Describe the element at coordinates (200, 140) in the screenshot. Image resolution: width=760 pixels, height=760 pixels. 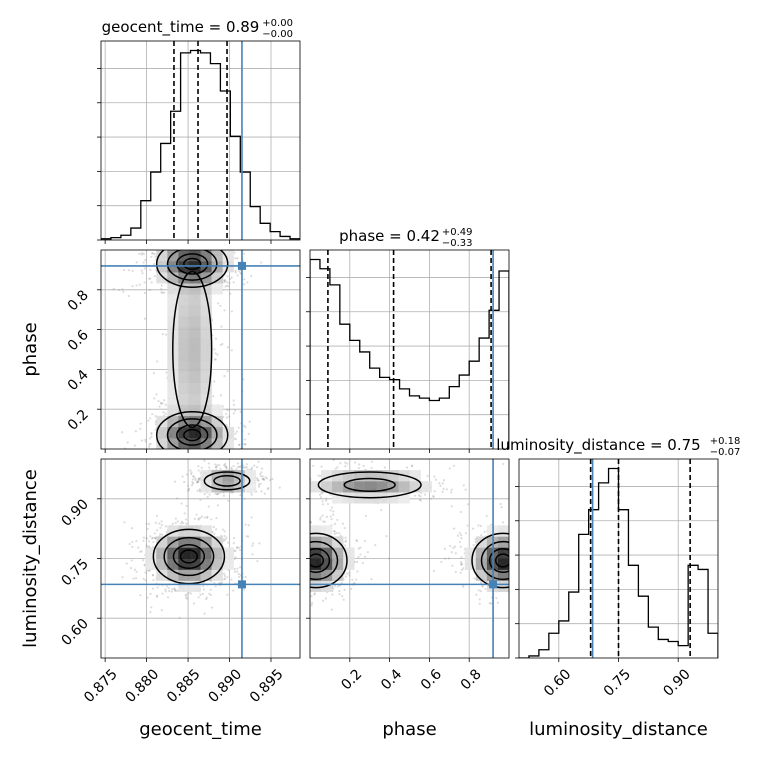
I see `hist-frame-geocent_time` at that location.